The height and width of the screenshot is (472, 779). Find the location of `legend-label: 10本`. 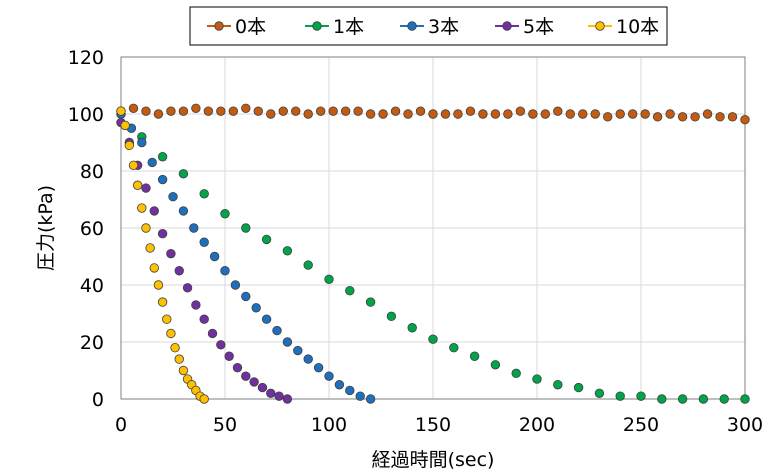

legend-label: 10本 is located at coordinates (637, 27).